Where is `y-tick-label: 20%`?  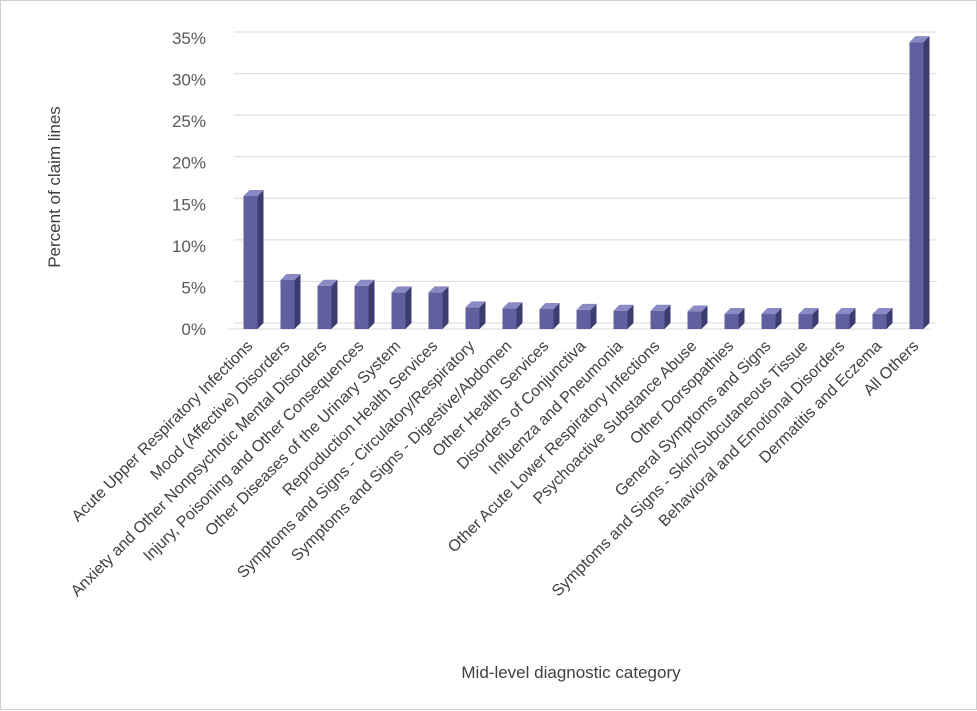
y-tick-label: 20% is located at coordinates (189, 163).